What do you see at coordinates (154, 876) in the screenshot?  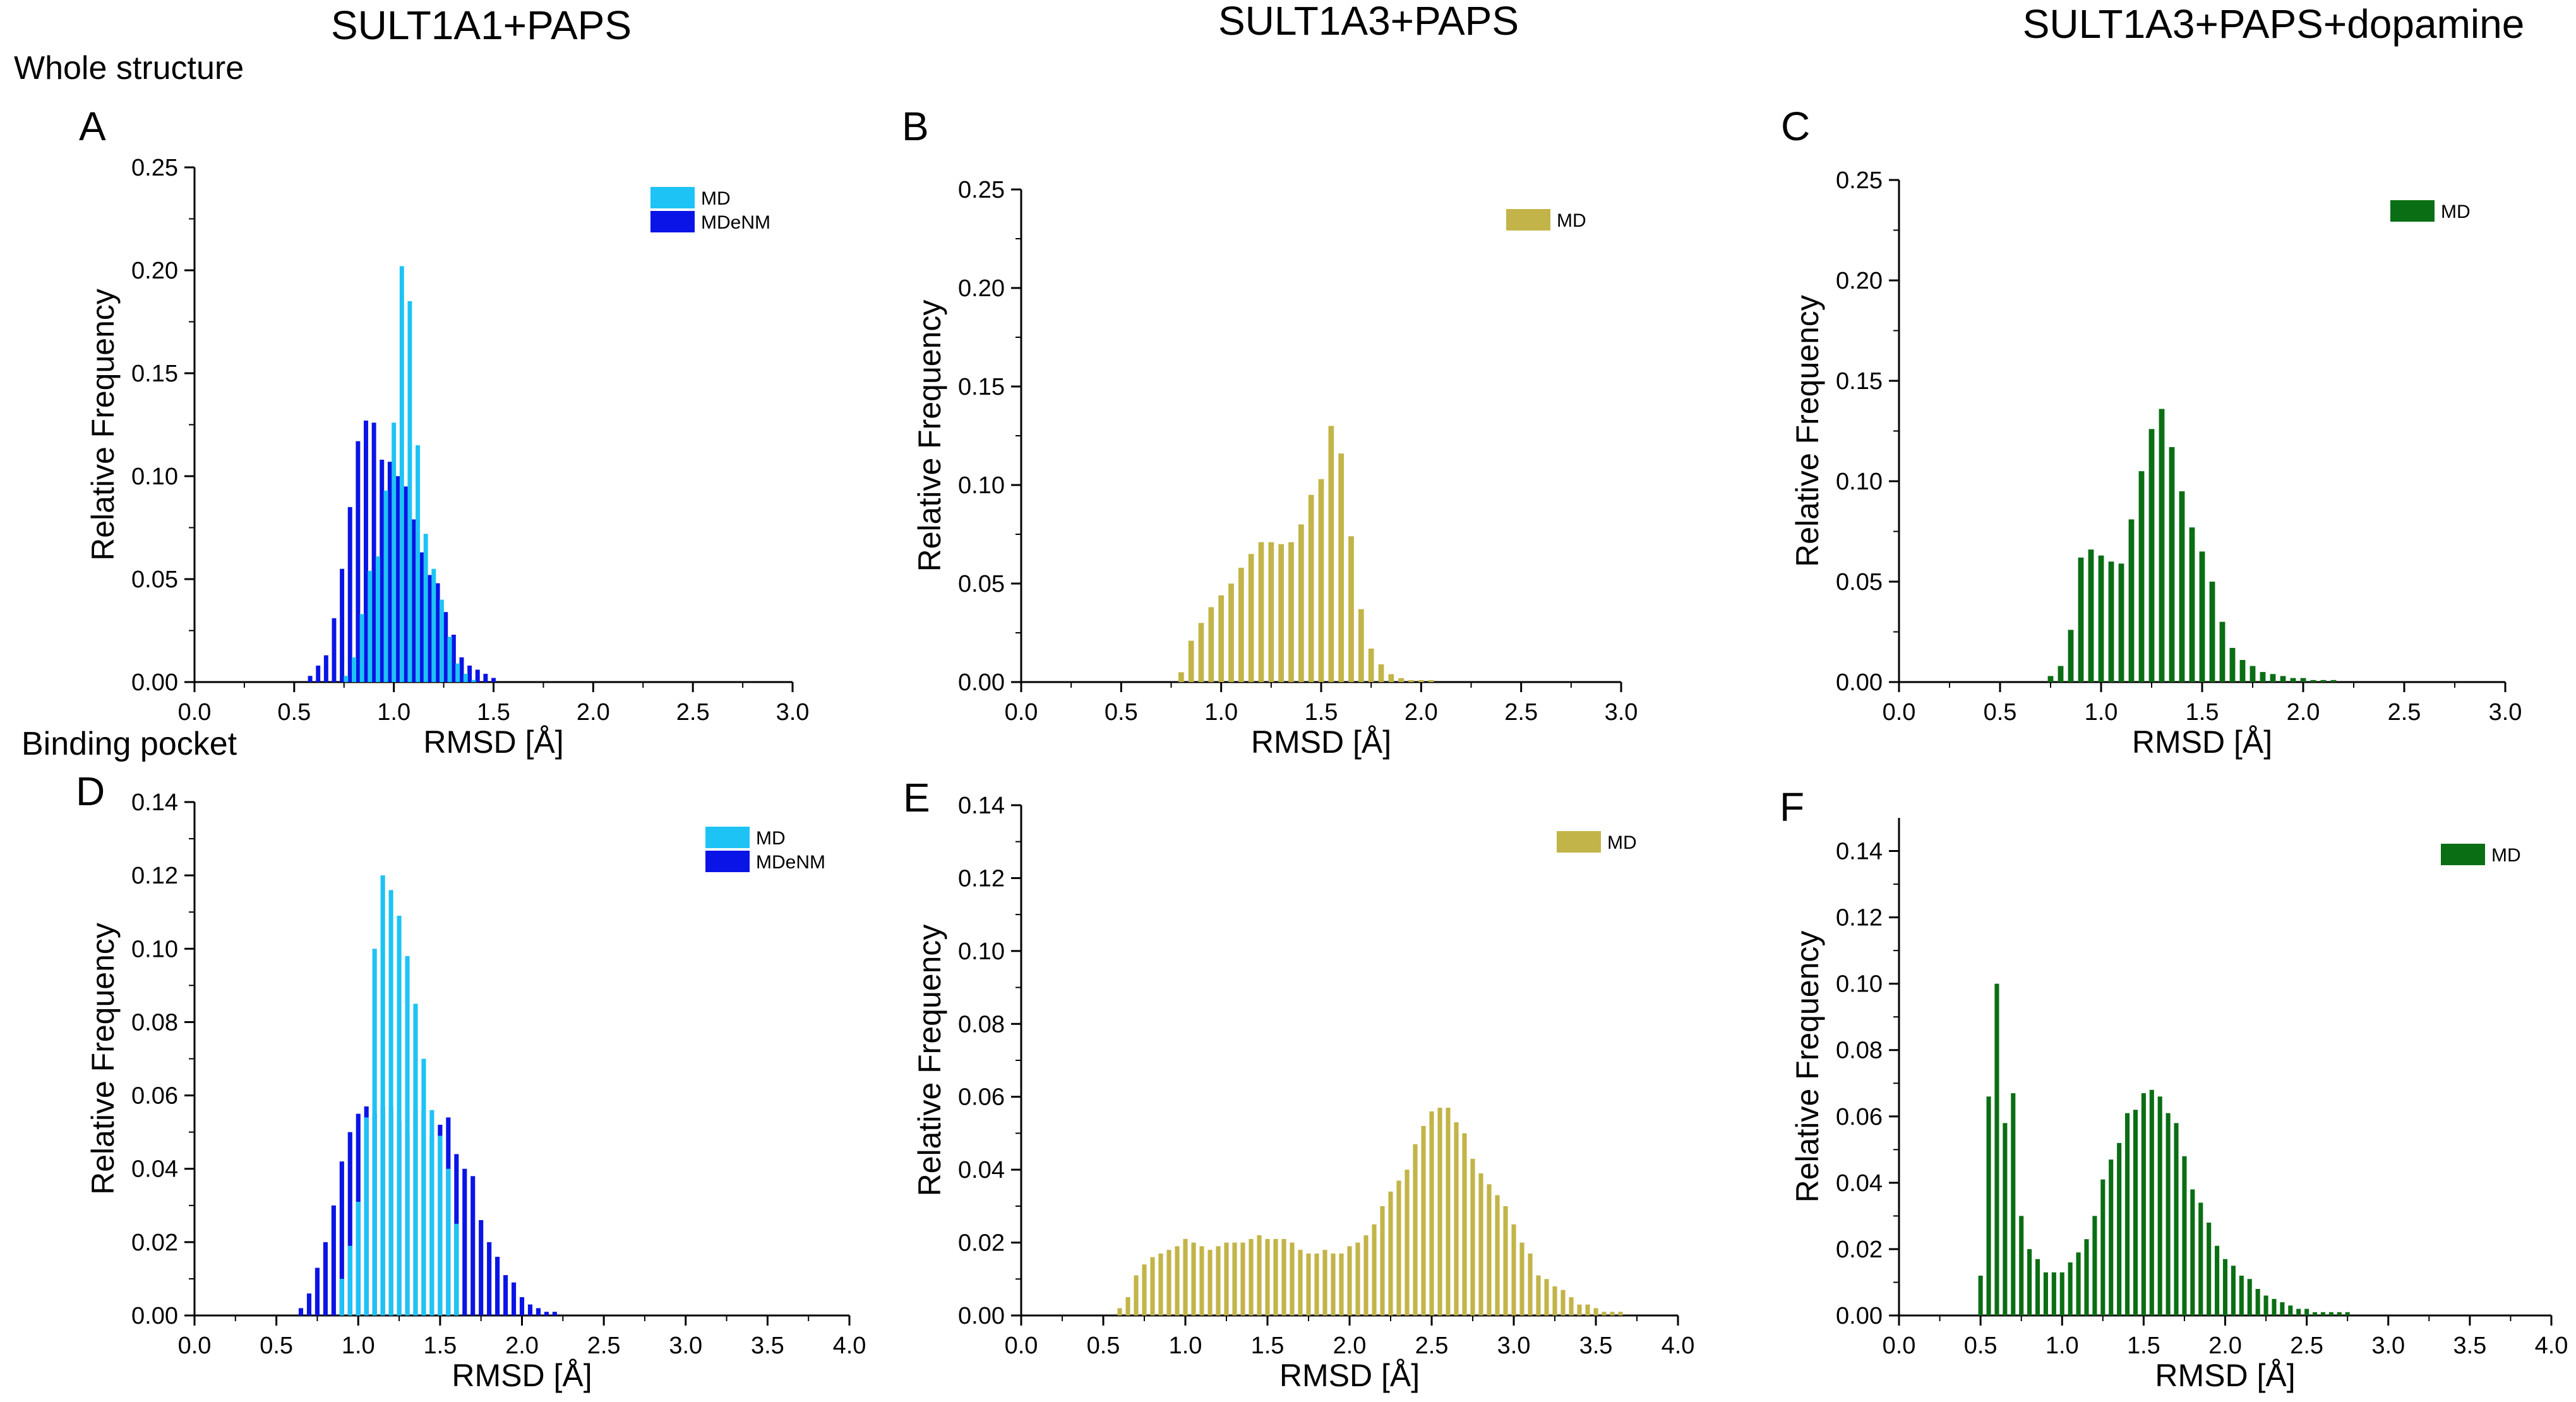 I see `chart-d-y-tick-label: 0.12` at bounding box center [154, 876].